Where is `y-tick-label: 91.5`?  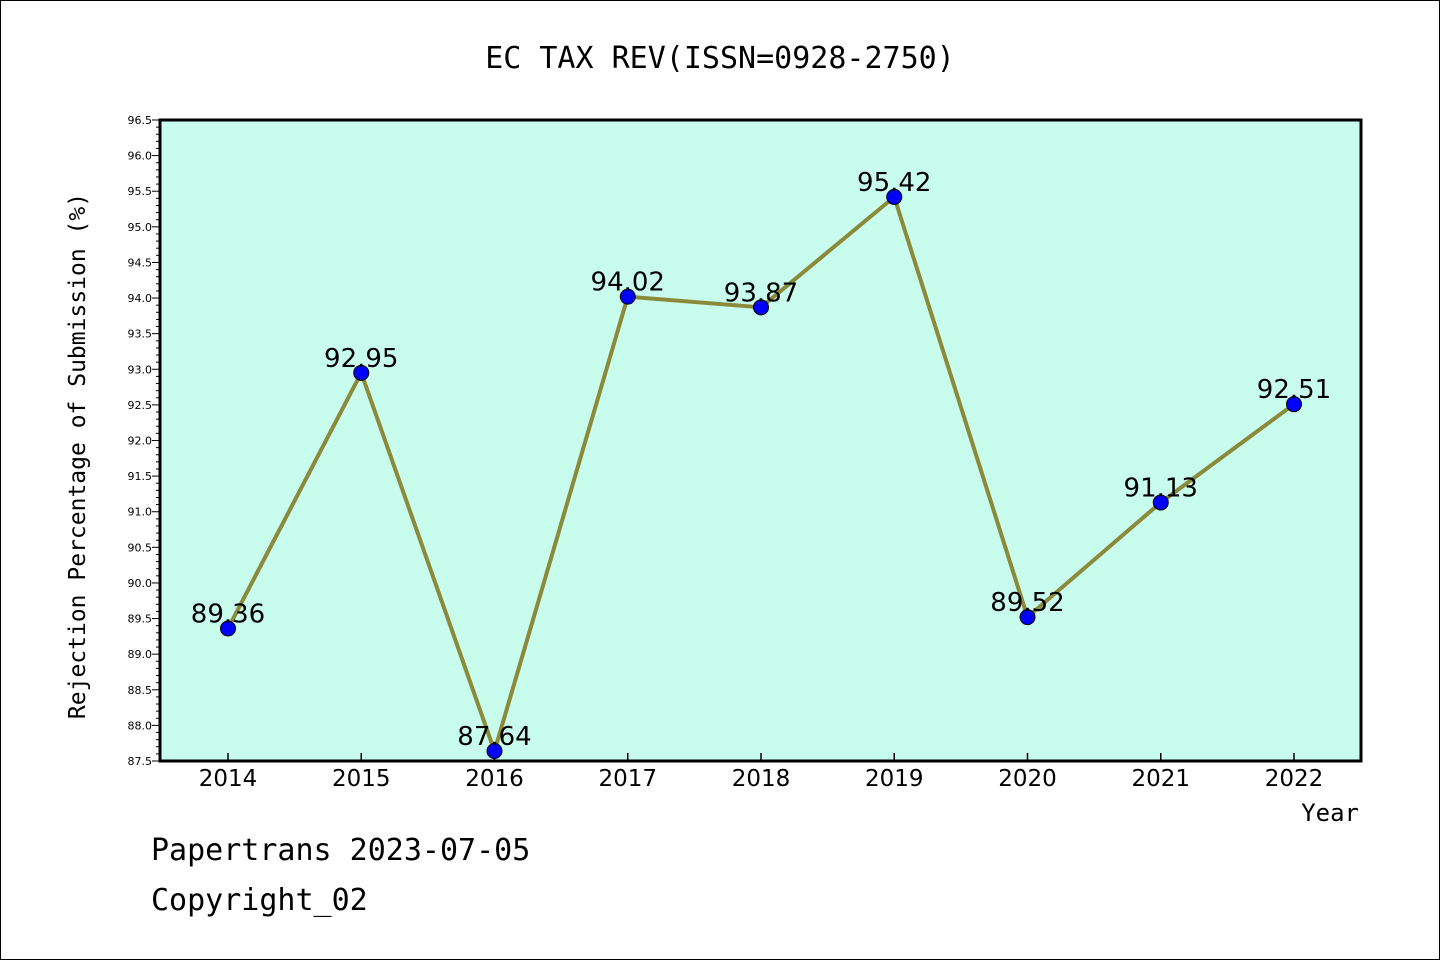
y-tick-label: 91.5 is located at coordinates (140, 476).